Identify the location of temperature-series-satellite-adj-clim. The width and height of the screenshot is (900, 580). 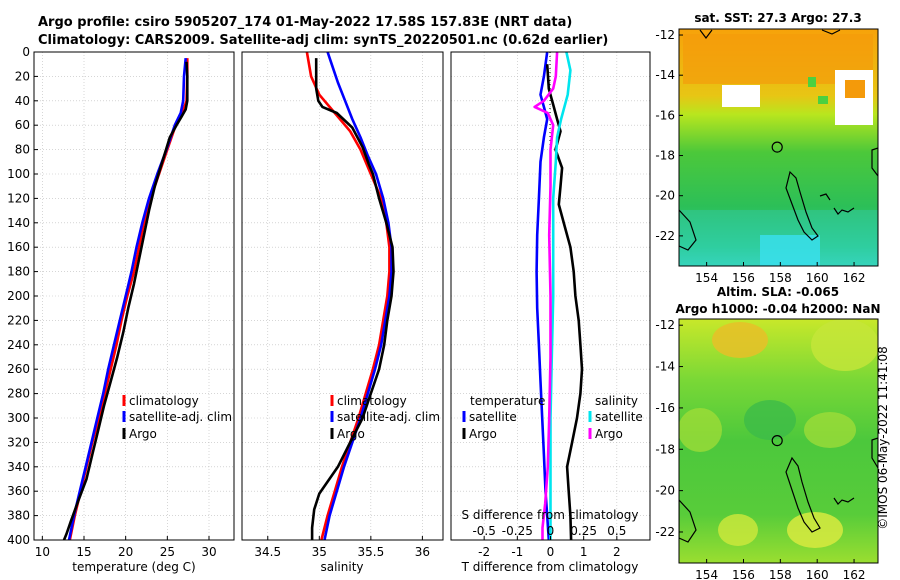
(127, 298).